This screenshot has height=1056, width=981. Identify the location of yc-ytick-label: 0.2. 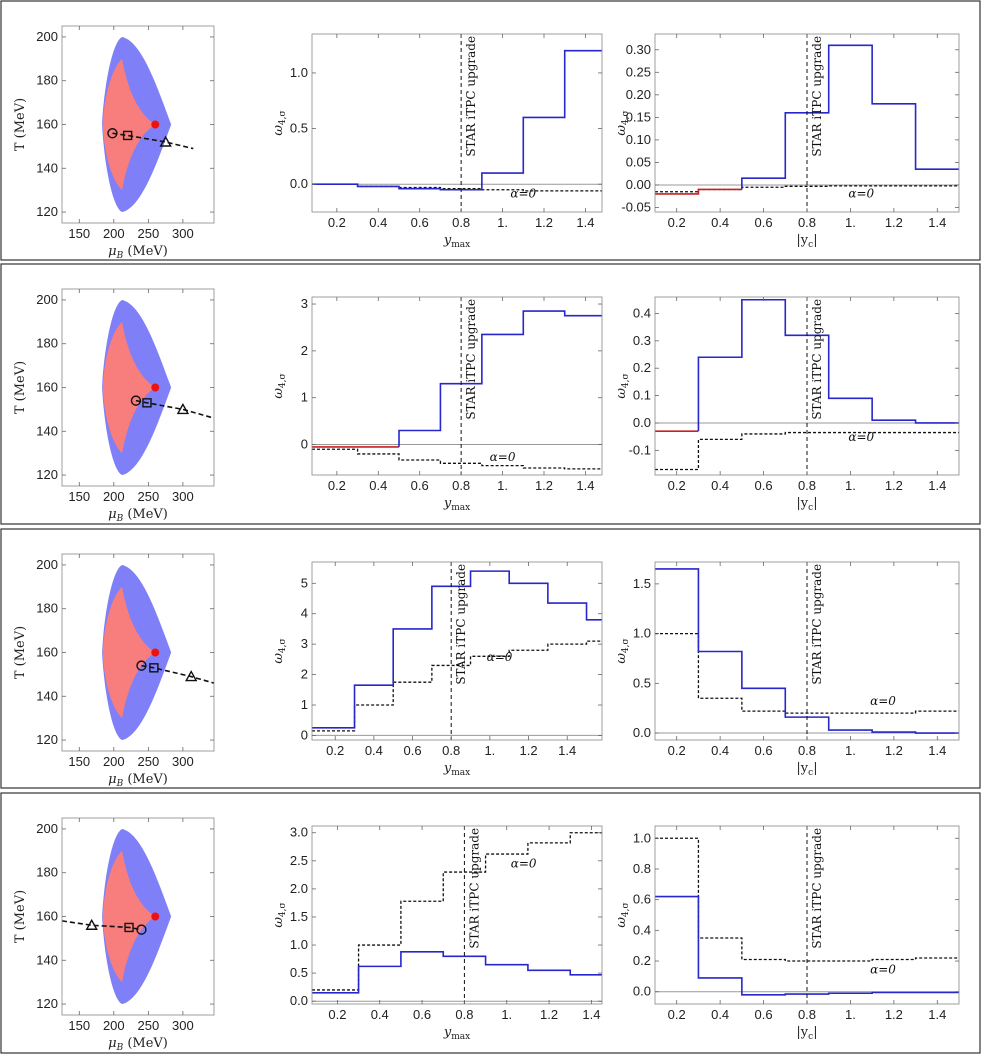
(642, 367).